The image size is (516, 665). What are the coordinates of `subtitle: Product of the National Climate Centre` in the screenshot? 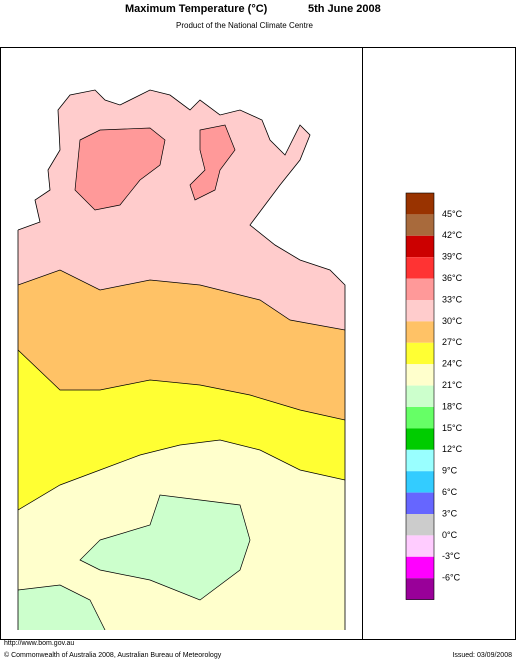 It's located at (245, 25).